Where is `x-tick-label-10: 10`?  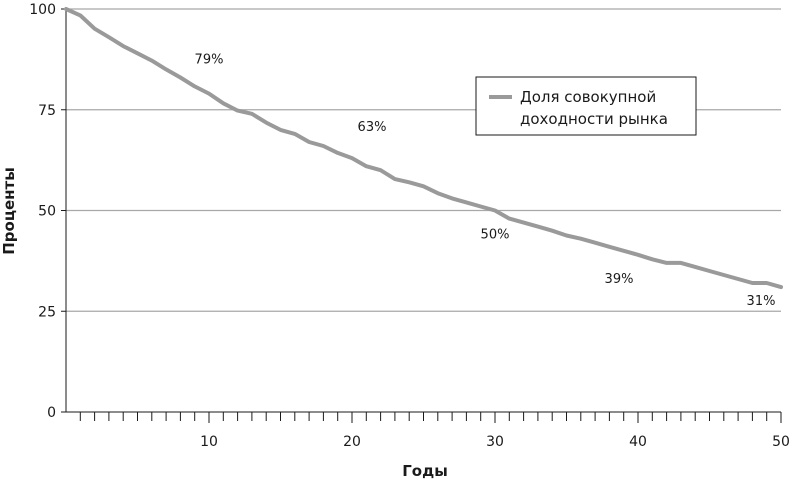
x-tick-label-10: 10 is located at coordinates (209, 442).